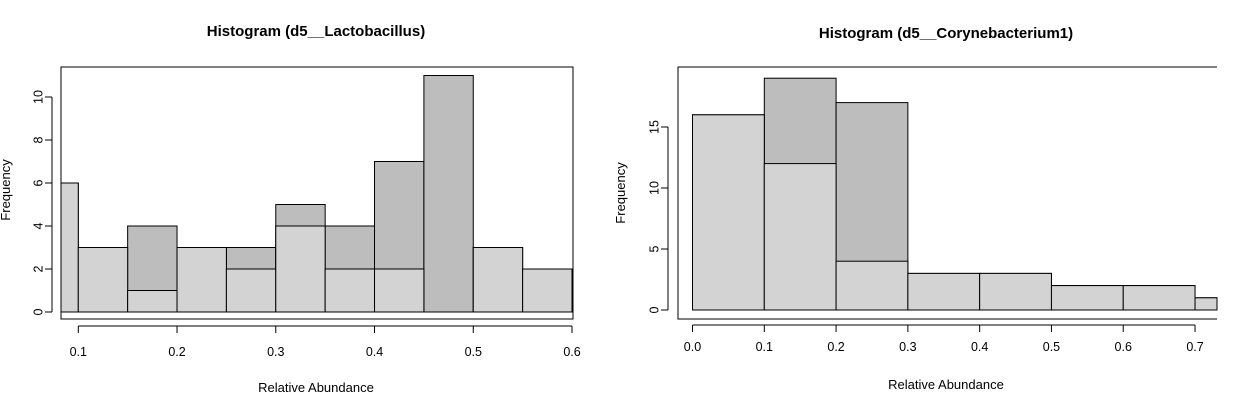  What do you see at coordinates (38, 268) in the screenshot?
I see `y-tick-label: 2` at bounding box center [38, 268].